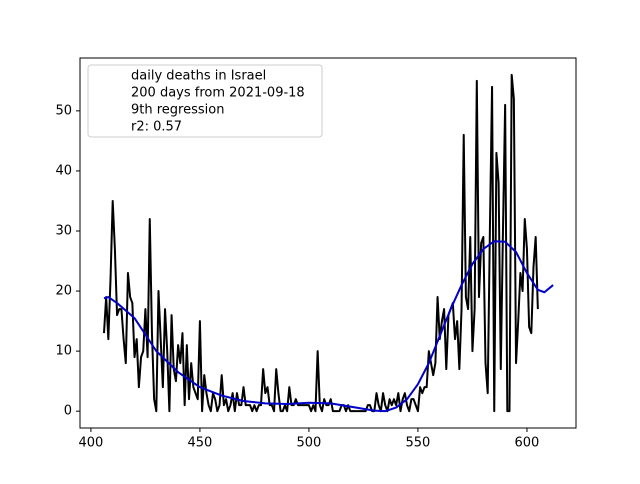  I want to click on x-tick-label: 550, so click(418, 443).